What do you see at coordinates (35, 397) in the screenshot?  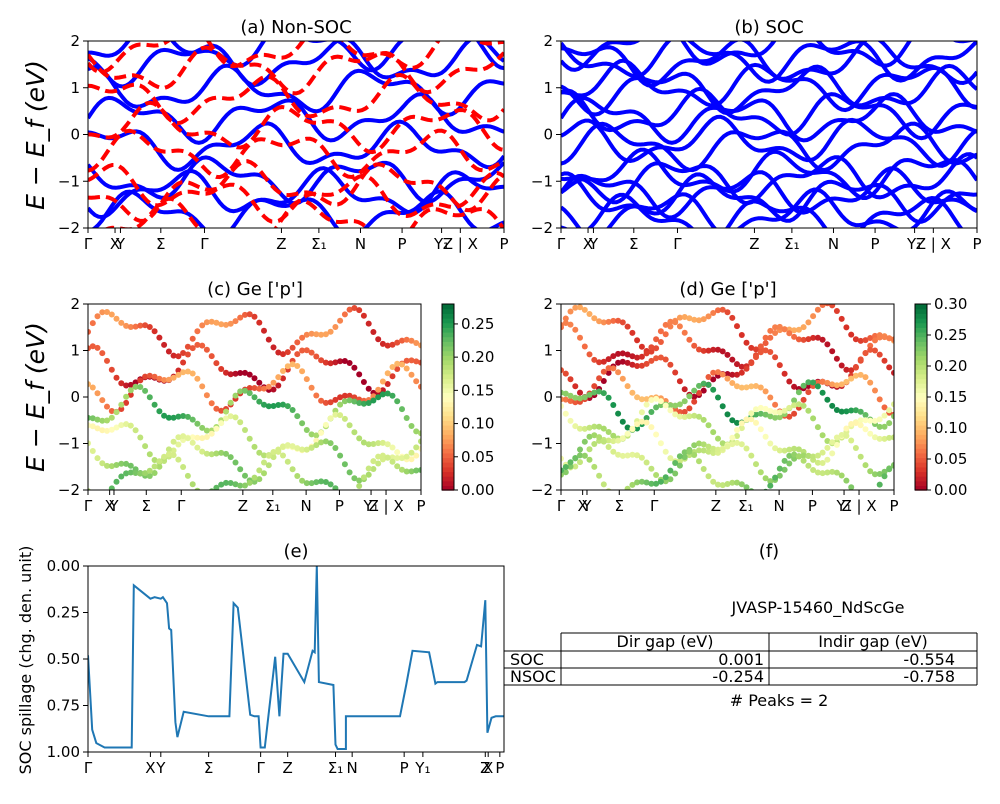 I see `band-y-axis-label-bottom: E − E_f (eV)` at bounding box center [35, 397].